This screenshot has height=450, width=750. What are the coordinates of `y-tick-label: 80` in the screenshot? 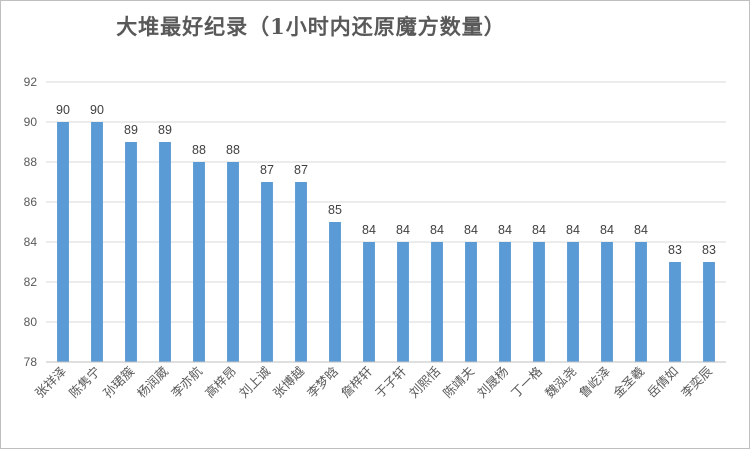 It's located at (31, 322).